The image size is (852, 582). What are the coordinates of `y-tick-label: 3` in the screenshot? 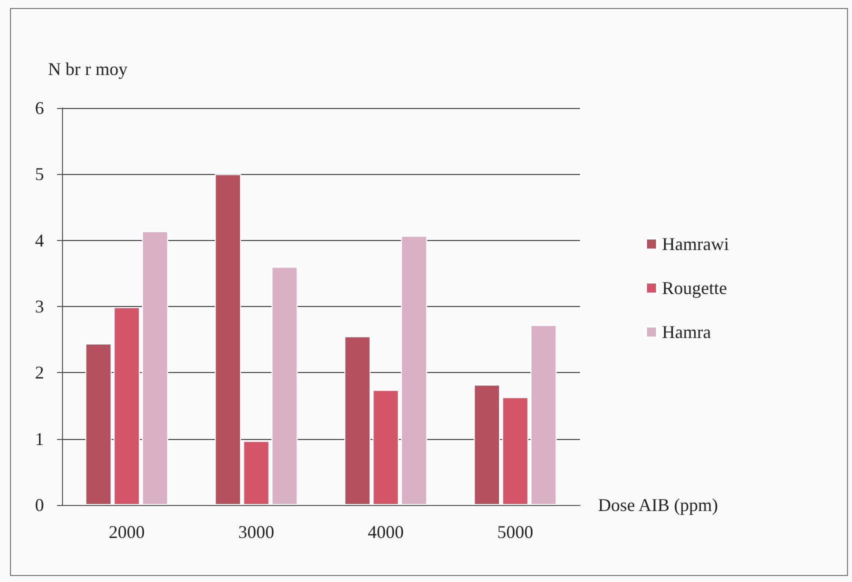 It's located at (39, 306).